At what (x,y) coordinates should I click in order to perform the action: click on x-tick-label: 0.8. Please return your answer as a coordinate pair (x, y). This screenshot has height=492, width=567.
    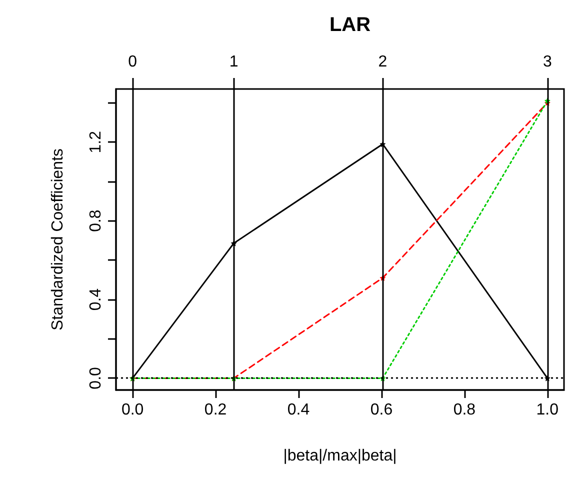
    Looking at the image, I should click on (464, 410).